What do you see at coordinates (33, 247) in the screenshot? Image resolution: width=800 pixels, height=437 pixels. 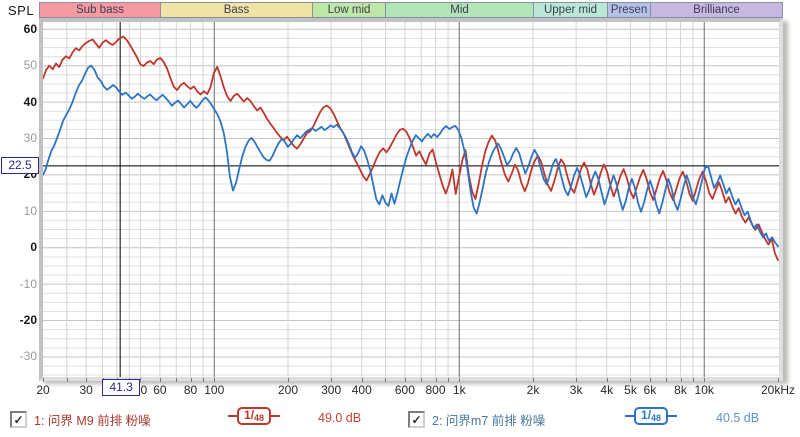 I see `y-axis-label-0: 0` at bounding box center [33, 247].